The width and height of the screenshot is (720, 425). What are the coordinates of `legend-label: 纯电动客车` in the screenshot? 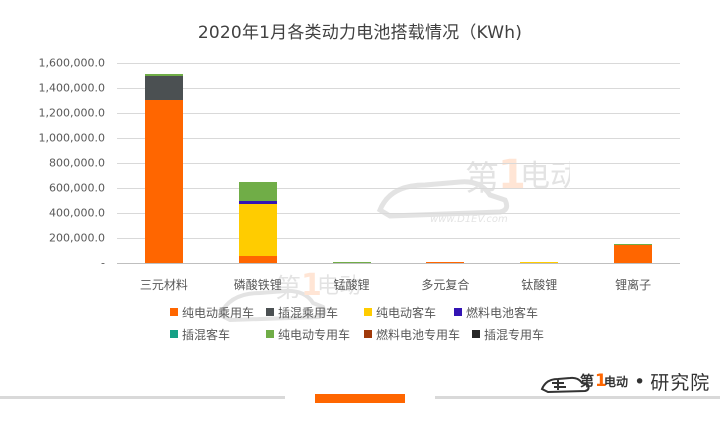 It's located at (406, 312).